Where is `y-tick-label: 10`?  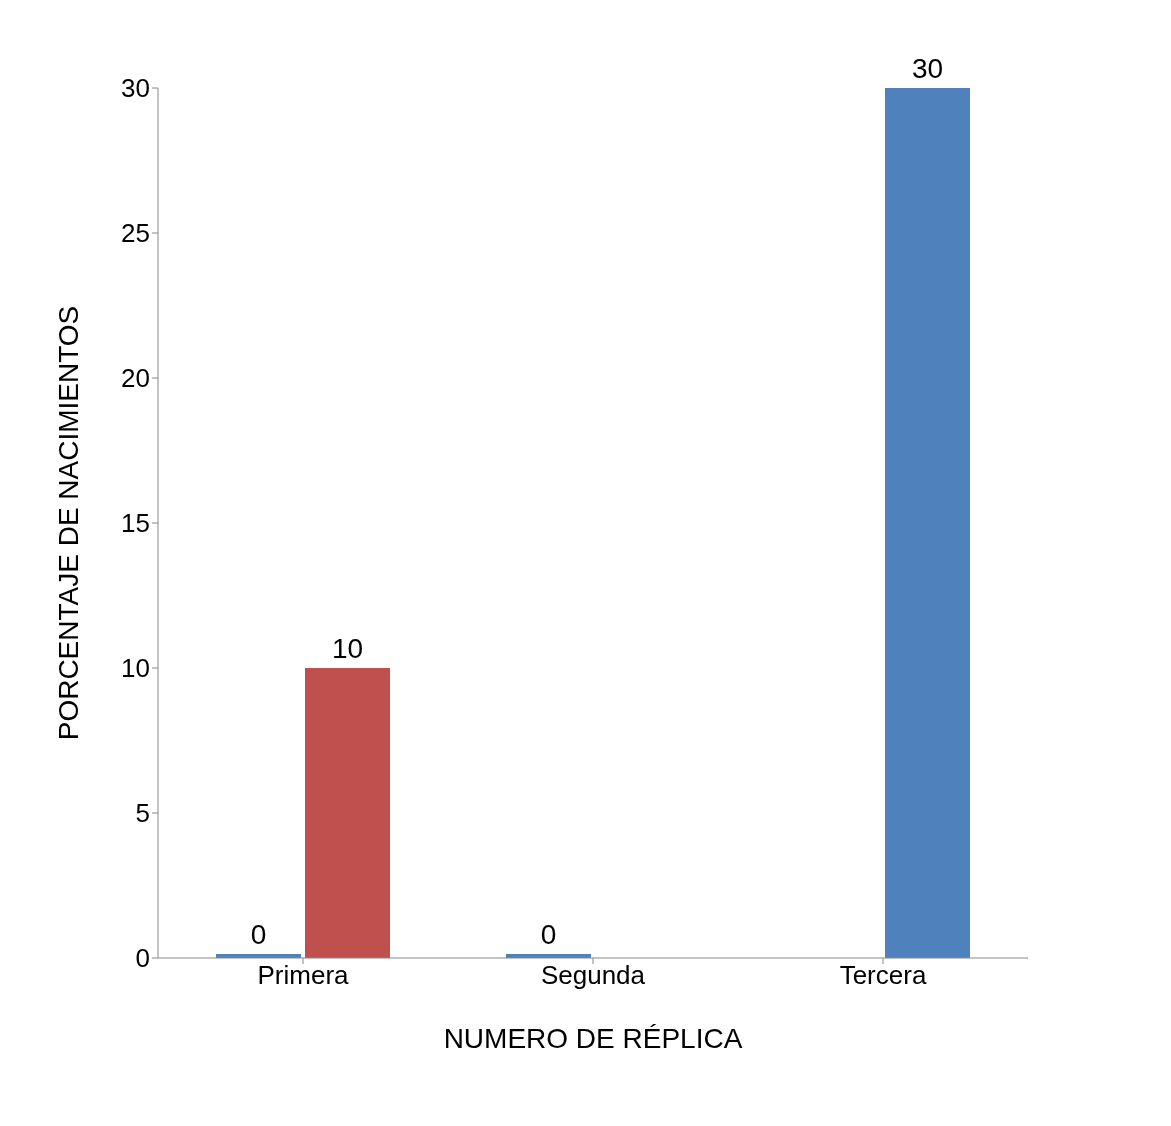 y-tick-label: 10 is located at coordinates (135, 668).